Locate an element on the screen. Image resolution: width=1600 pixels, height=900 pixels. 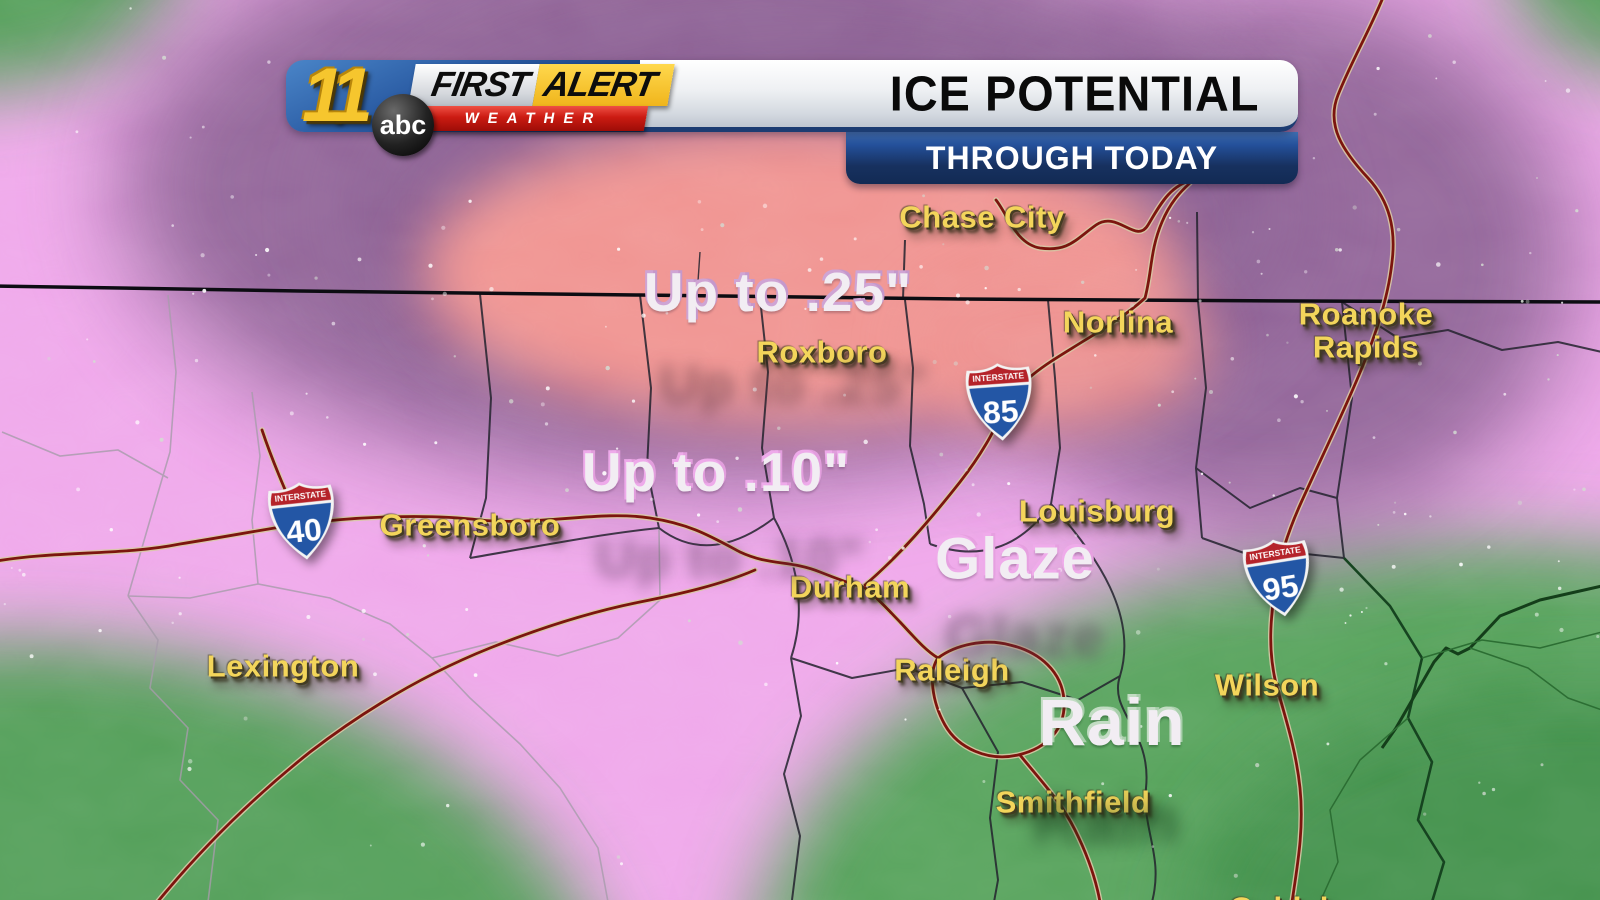
subtitle-text: THROUGH TODAY is located at coordinates (1072, 157).